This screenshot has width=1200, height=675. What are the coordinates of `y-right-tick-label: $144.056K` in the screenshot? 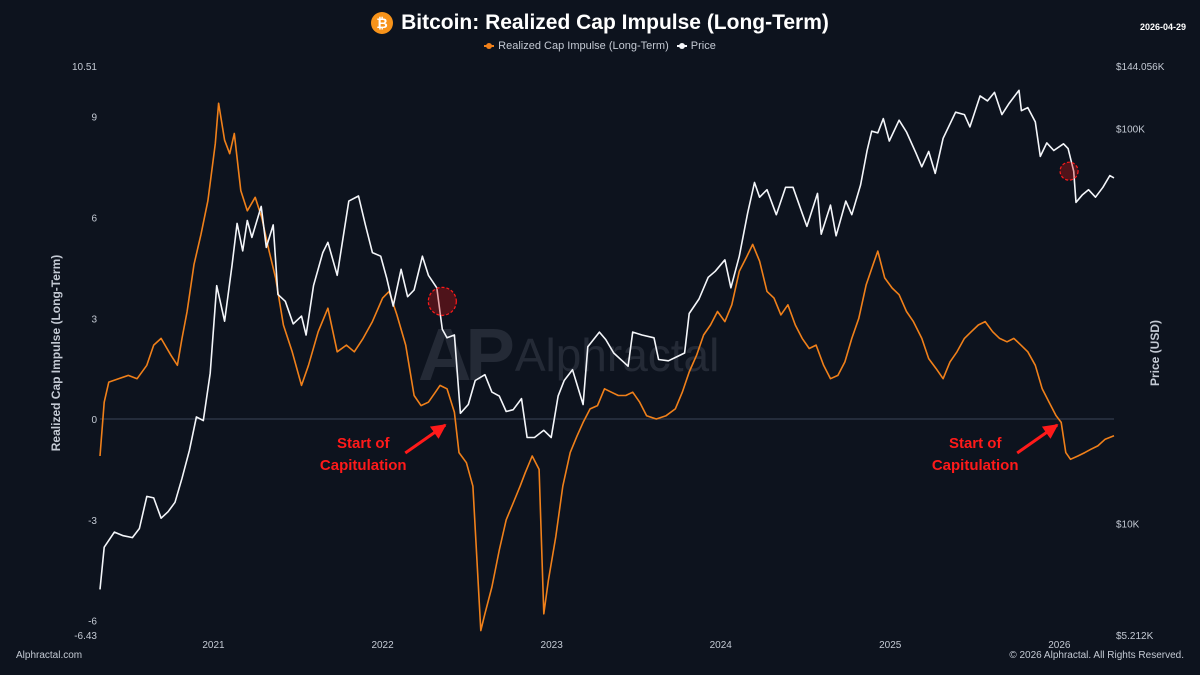 It's located at (1140, 67).